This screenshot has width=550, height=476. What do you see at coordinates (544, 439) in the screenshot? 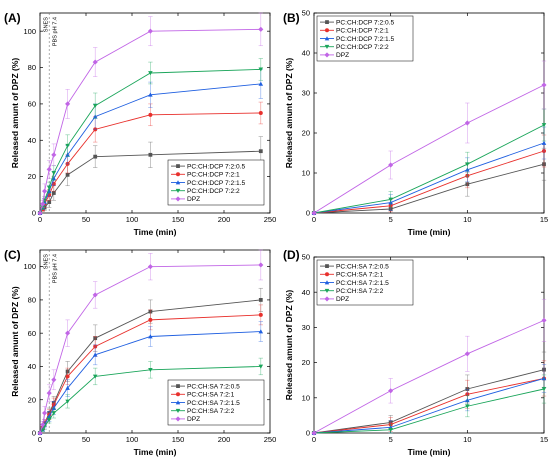
I see `x-tick-label: 15` at bounding box center [544, 439].